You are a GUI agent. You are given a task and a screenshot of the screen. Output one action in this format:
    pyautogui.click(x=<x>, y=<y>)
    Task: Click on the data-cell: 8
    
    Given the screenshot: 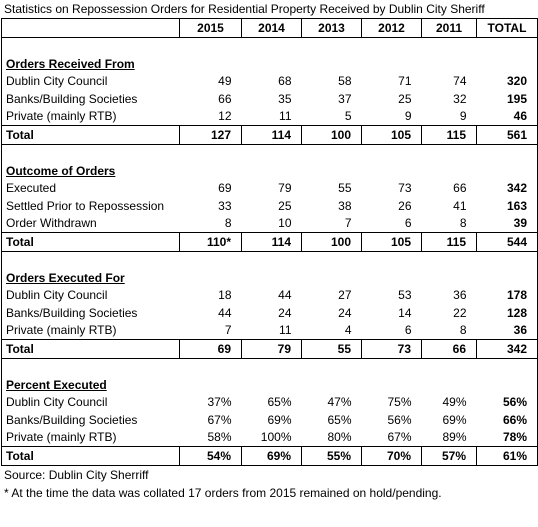 What is the action you would take?
    pyautogui.click(x=463, y=330)
    